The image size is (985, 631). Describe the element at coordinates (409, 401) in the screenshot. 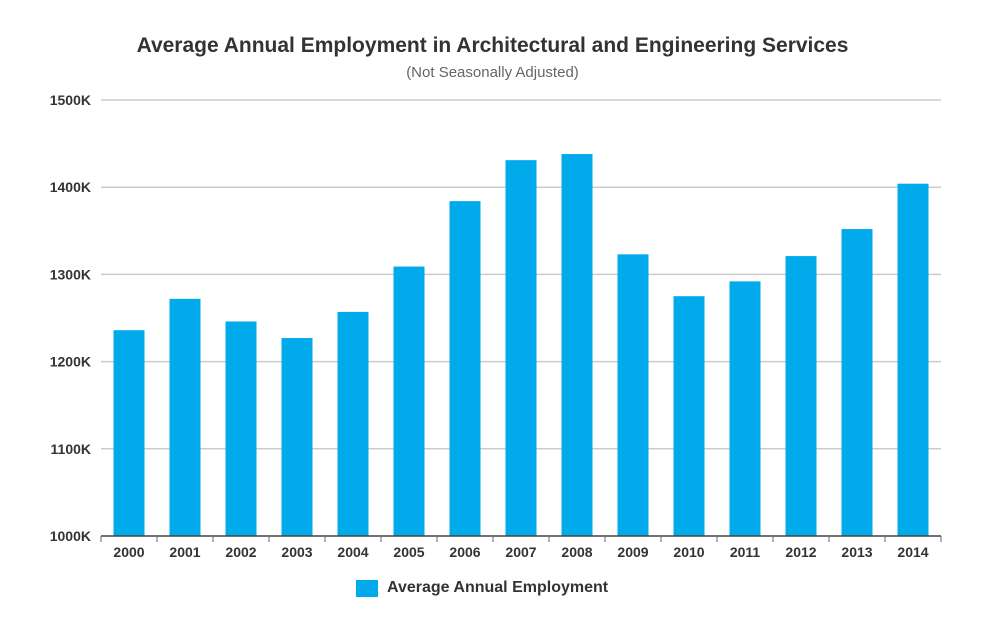

I see `bar-2005` at that location.